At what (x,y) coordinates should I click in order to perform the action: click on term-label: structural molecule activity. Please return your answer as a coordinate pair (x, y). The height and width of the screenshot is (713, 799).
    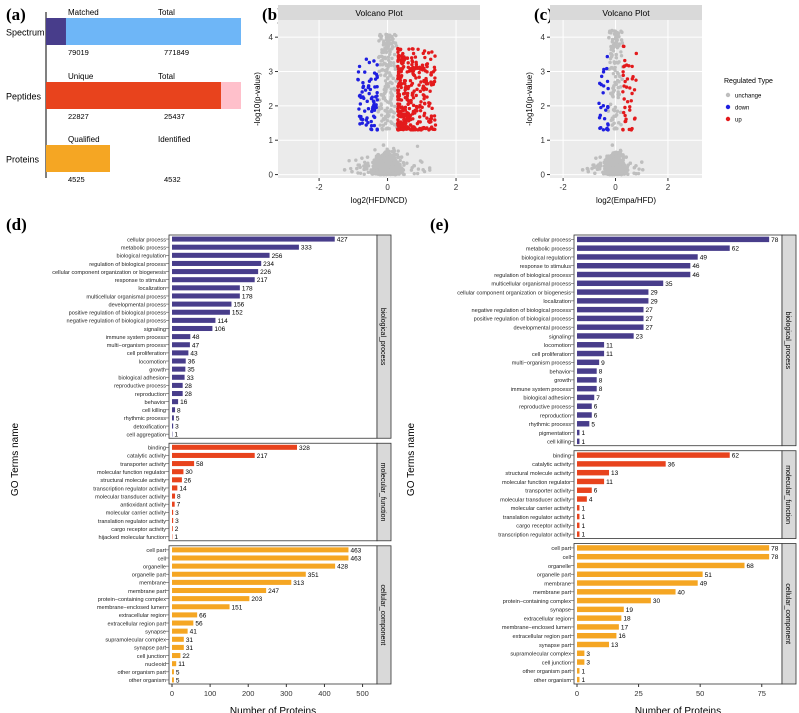
    Looking at the image, I should click on (133, 481).